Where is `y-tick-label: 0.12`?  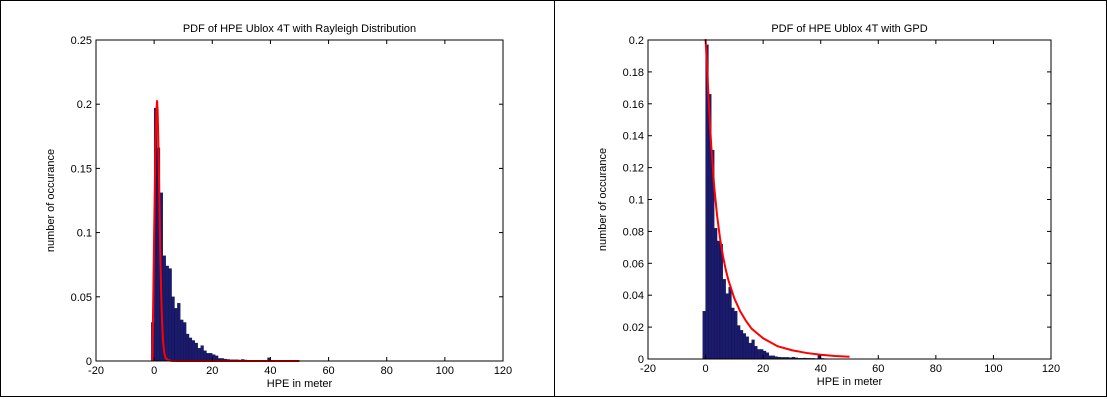
y-tick-label: 0.12 is located at coordinates (633, 169).